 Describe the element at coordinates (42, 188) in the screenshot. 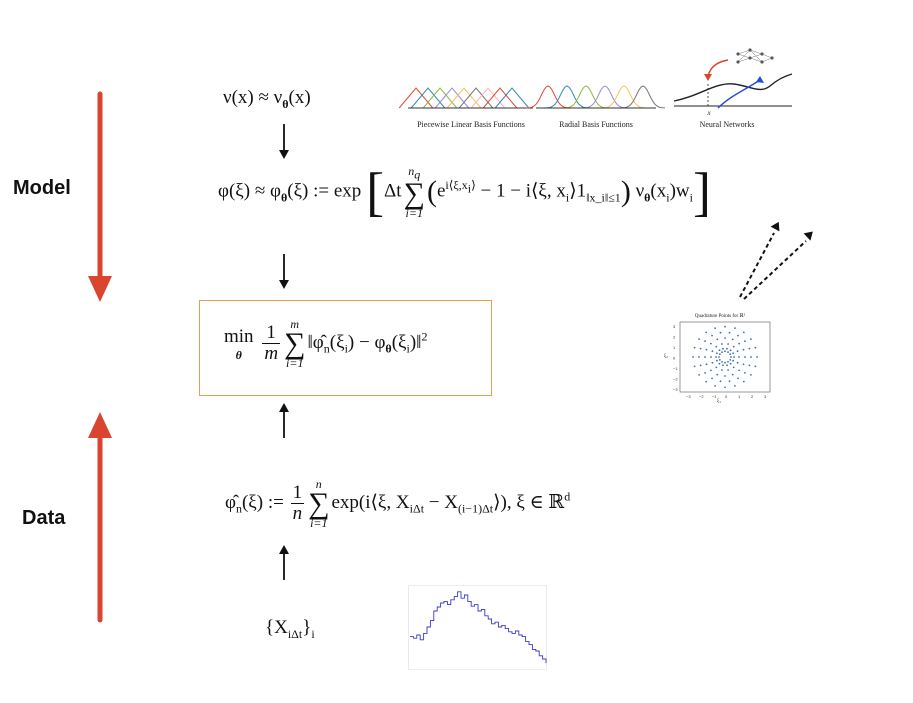

I see `model-label: Model` at that location.